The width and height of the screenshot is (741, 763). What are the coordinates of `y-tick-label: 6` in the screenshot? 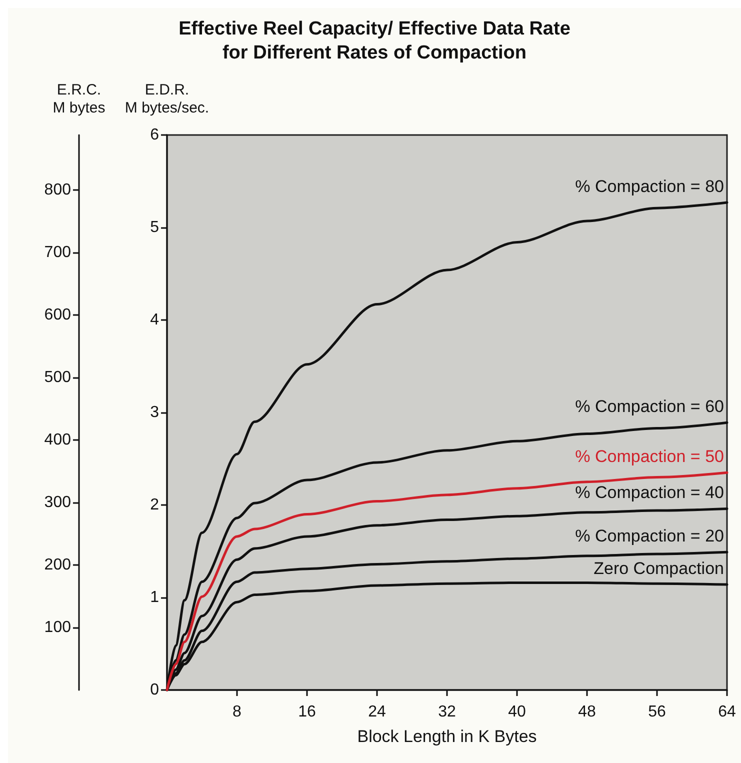 It's located at (155, 135).